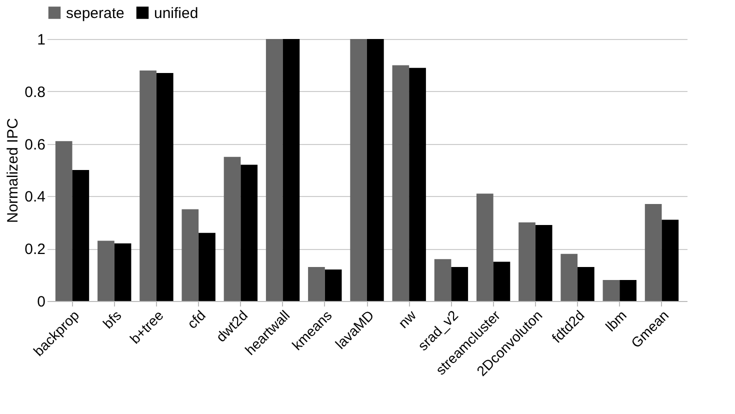 This screenshot has width=735, height=414. I want to click on x-tick-label: bfs, so click(112, 319).